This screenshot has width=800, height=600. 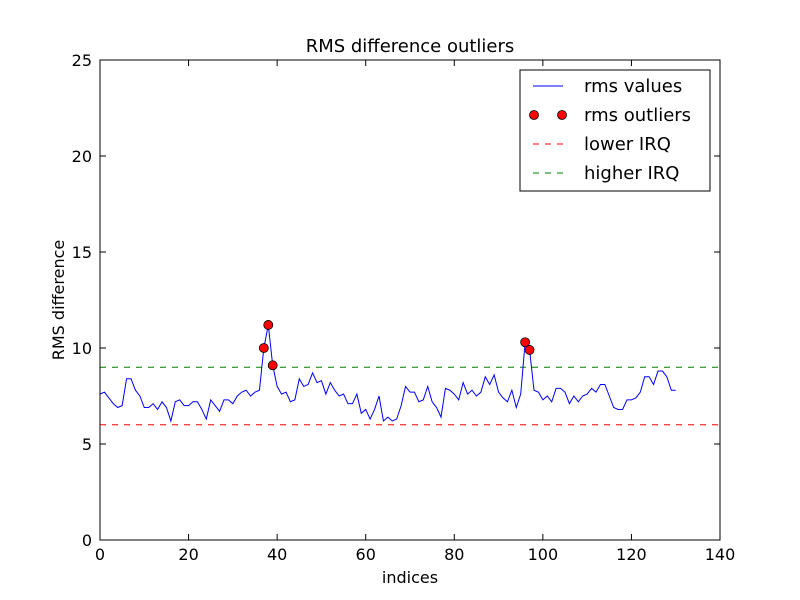 I want to click on plot-area, so click(x=410, y=373).